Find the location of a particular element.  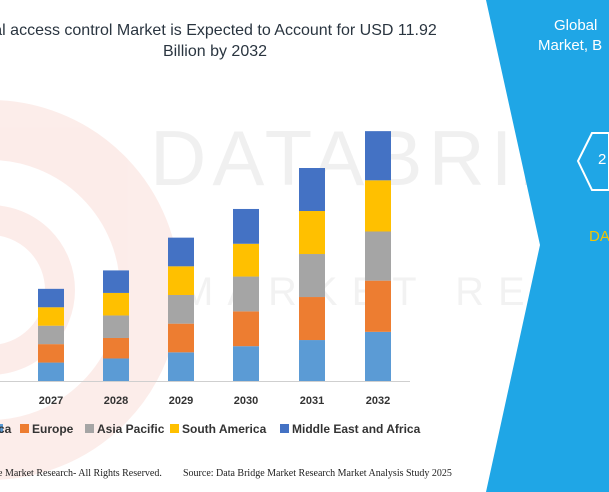

badge-hexagon is located at coordinates (592, 161).